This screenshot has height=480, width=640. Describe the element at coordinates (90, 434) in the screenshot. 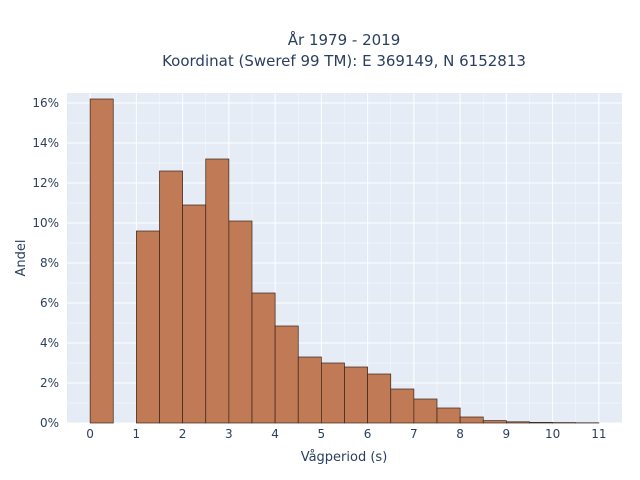

I see `x-tick-label: 0` at that location.